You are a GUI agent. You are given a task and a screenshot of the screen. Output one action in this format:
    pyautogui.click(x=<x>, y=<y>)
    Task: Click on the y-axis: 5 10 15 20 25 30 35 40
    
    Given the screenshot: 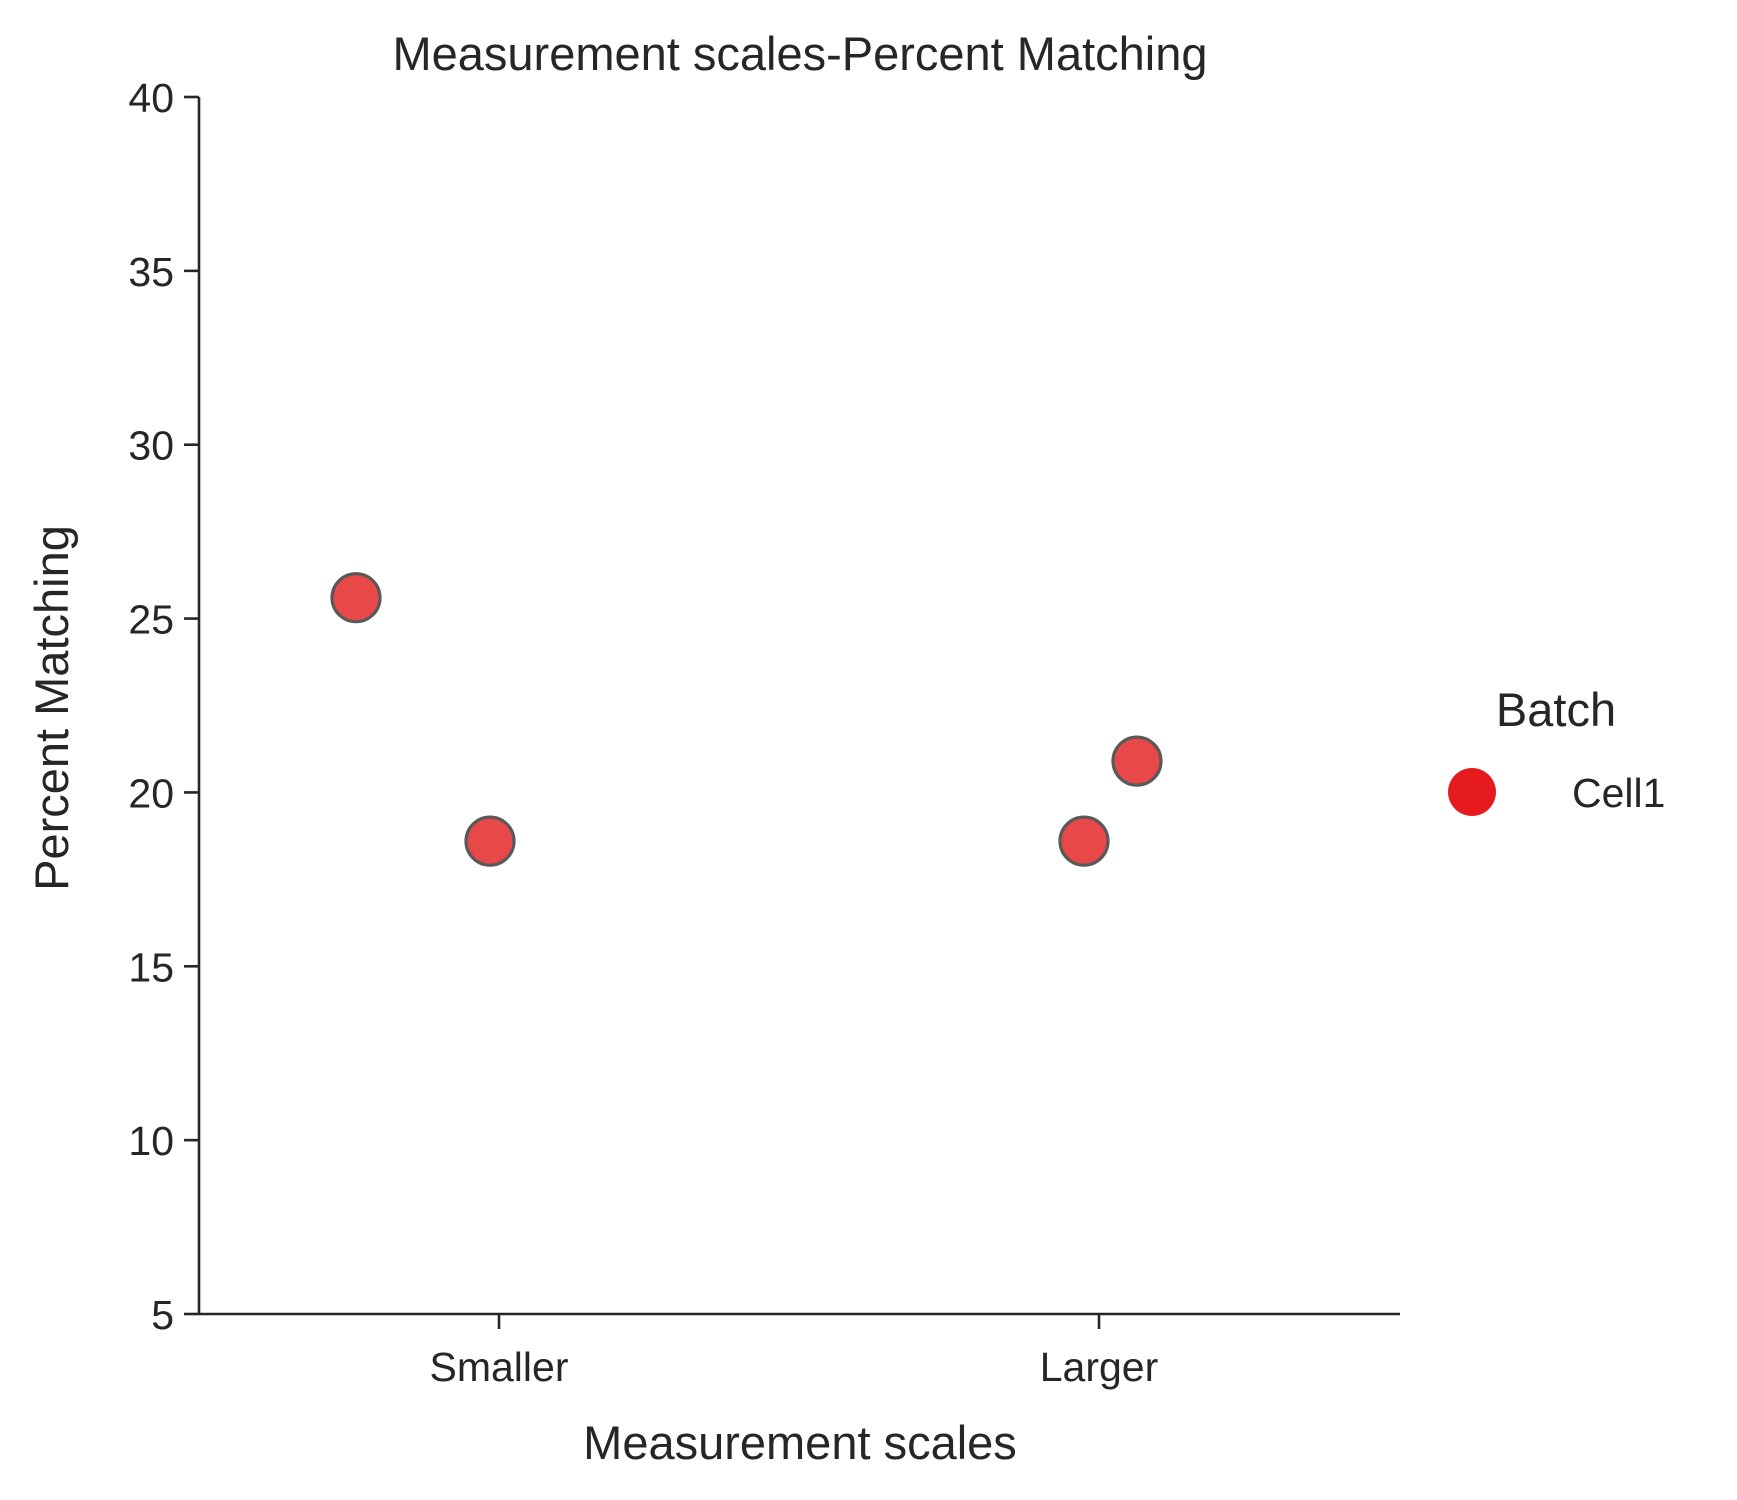 What is the action you would take?
    pyautogui.click(x=164, y=706)
    